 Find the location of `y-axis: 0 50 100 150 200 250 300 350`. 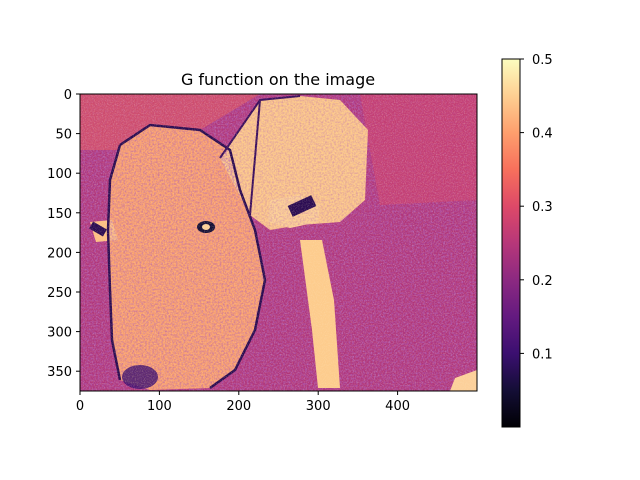

y-axis: 0 50 100 150 200 250 300 350 is located at coordinates (63, 234).